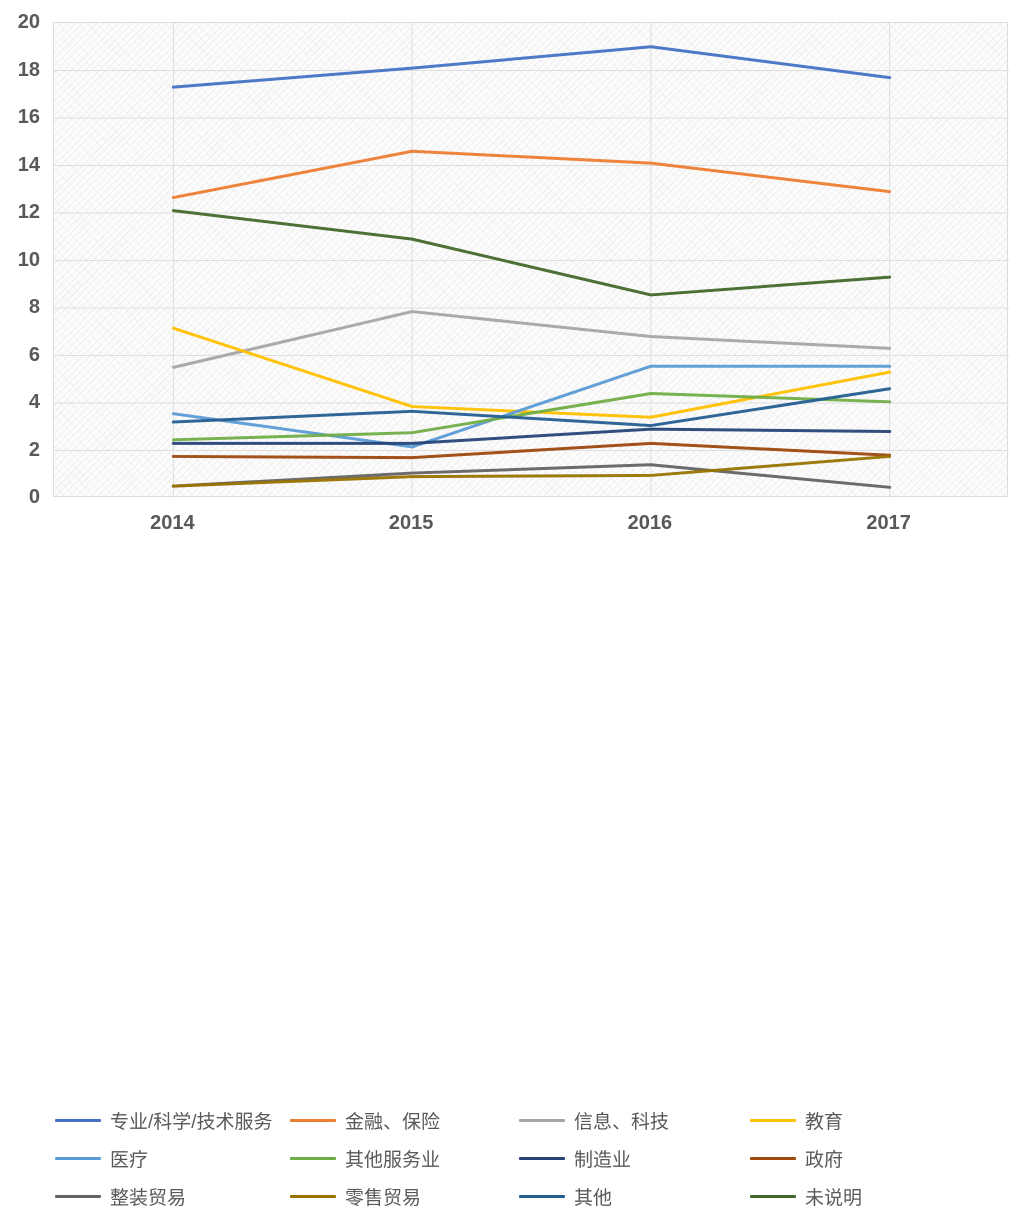  I want to click on legend-label: 其他服务业, so click(393, 1160).